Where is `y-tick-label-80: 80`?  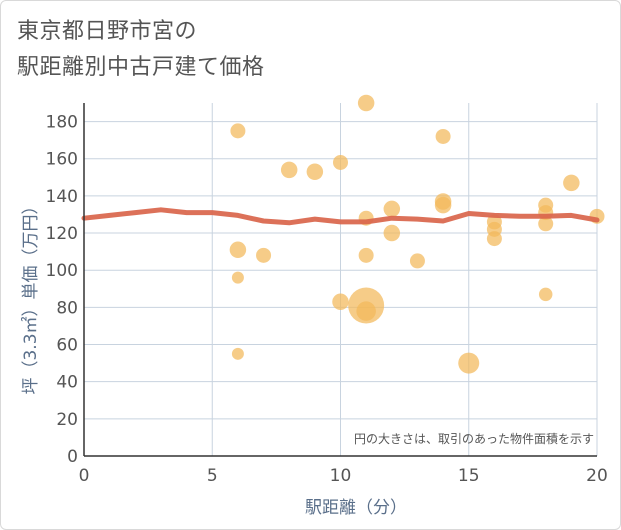 y-tick-label-80: 80 is located at coordinates (67, 308).